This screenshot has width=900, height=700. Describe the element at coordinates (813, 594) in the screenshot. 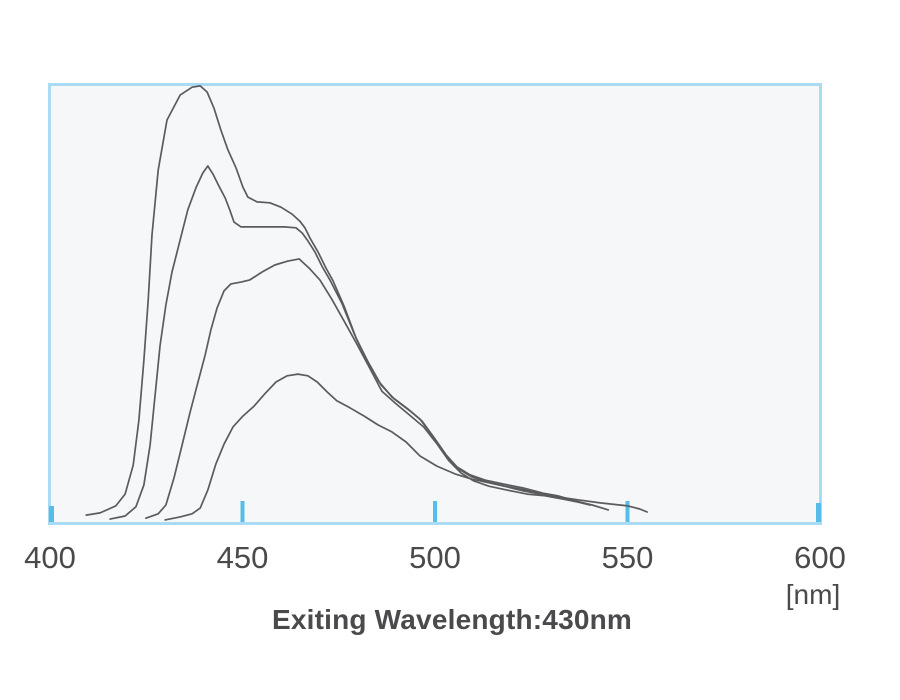

I see `x-axis-unit-label: [nm]` at that location.